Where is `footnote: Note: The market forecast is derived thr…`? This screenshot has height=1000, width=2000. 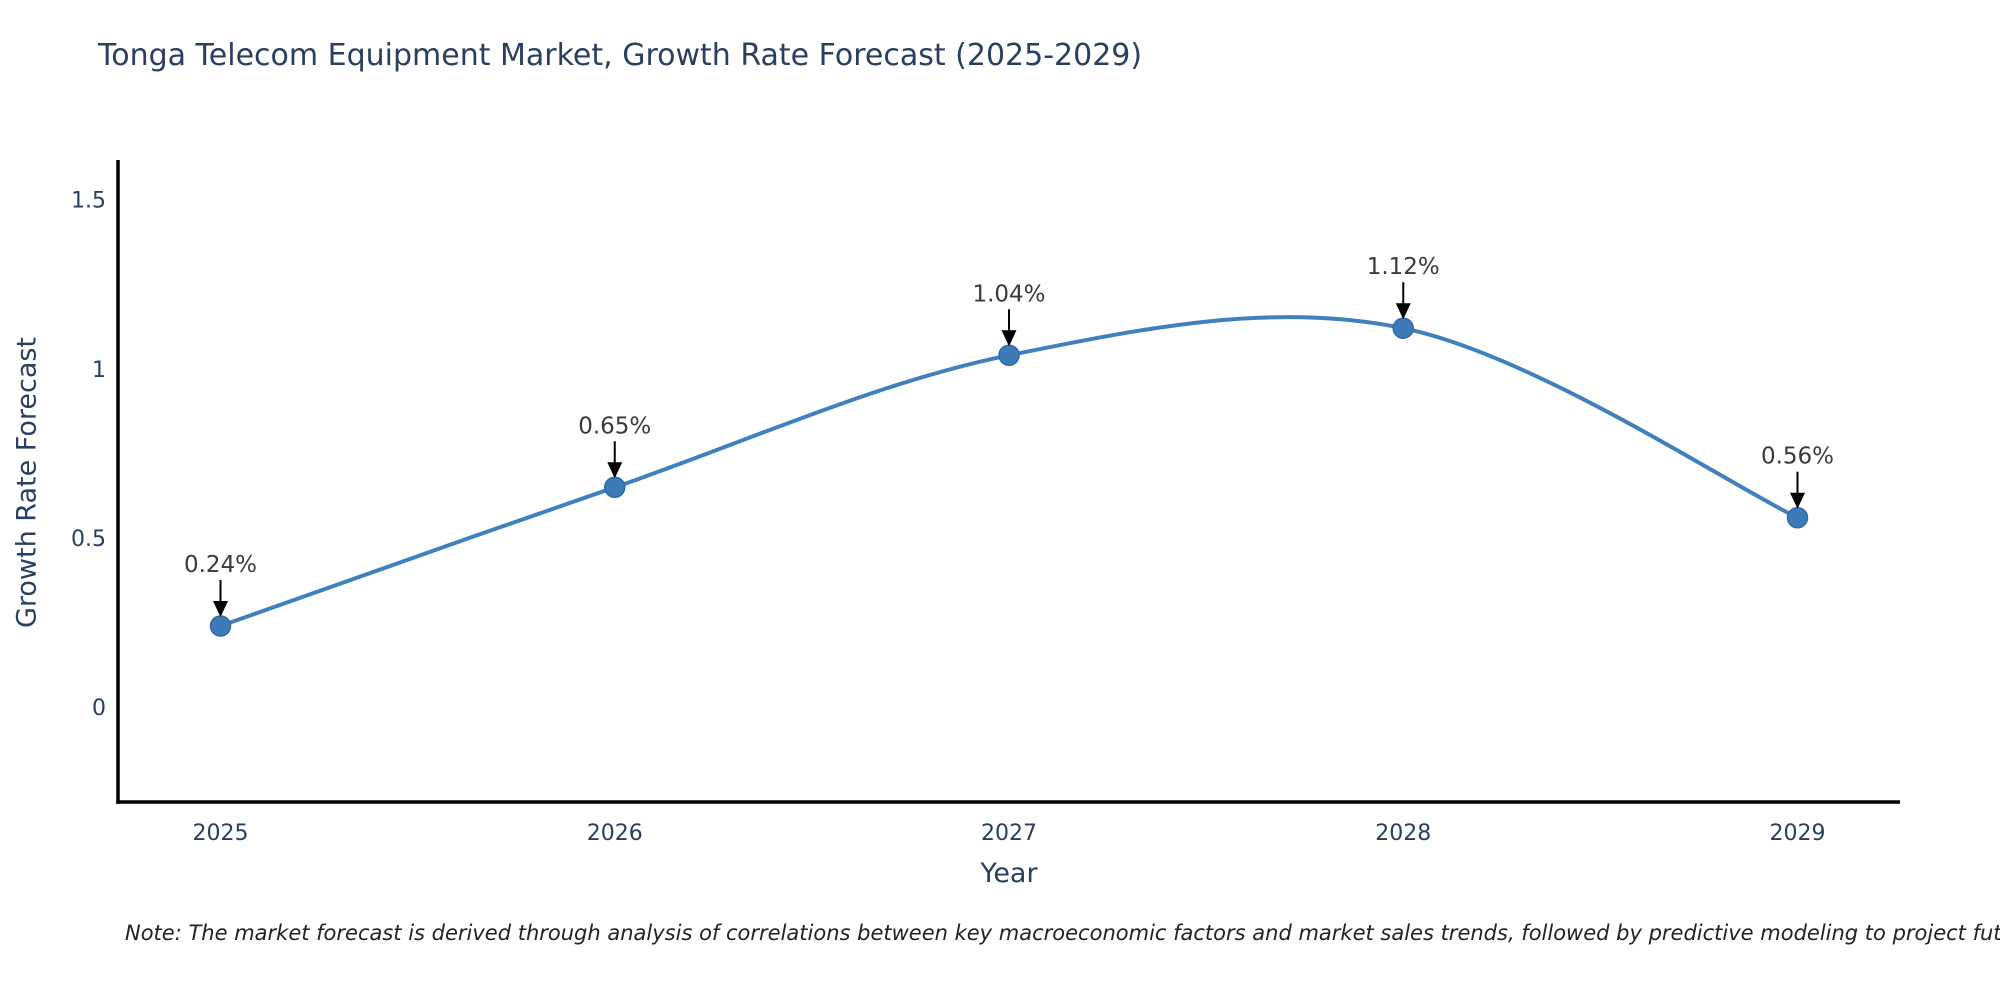 footnote: Note: The market forecast is derived thr… is located at coordinates (1062, 933).